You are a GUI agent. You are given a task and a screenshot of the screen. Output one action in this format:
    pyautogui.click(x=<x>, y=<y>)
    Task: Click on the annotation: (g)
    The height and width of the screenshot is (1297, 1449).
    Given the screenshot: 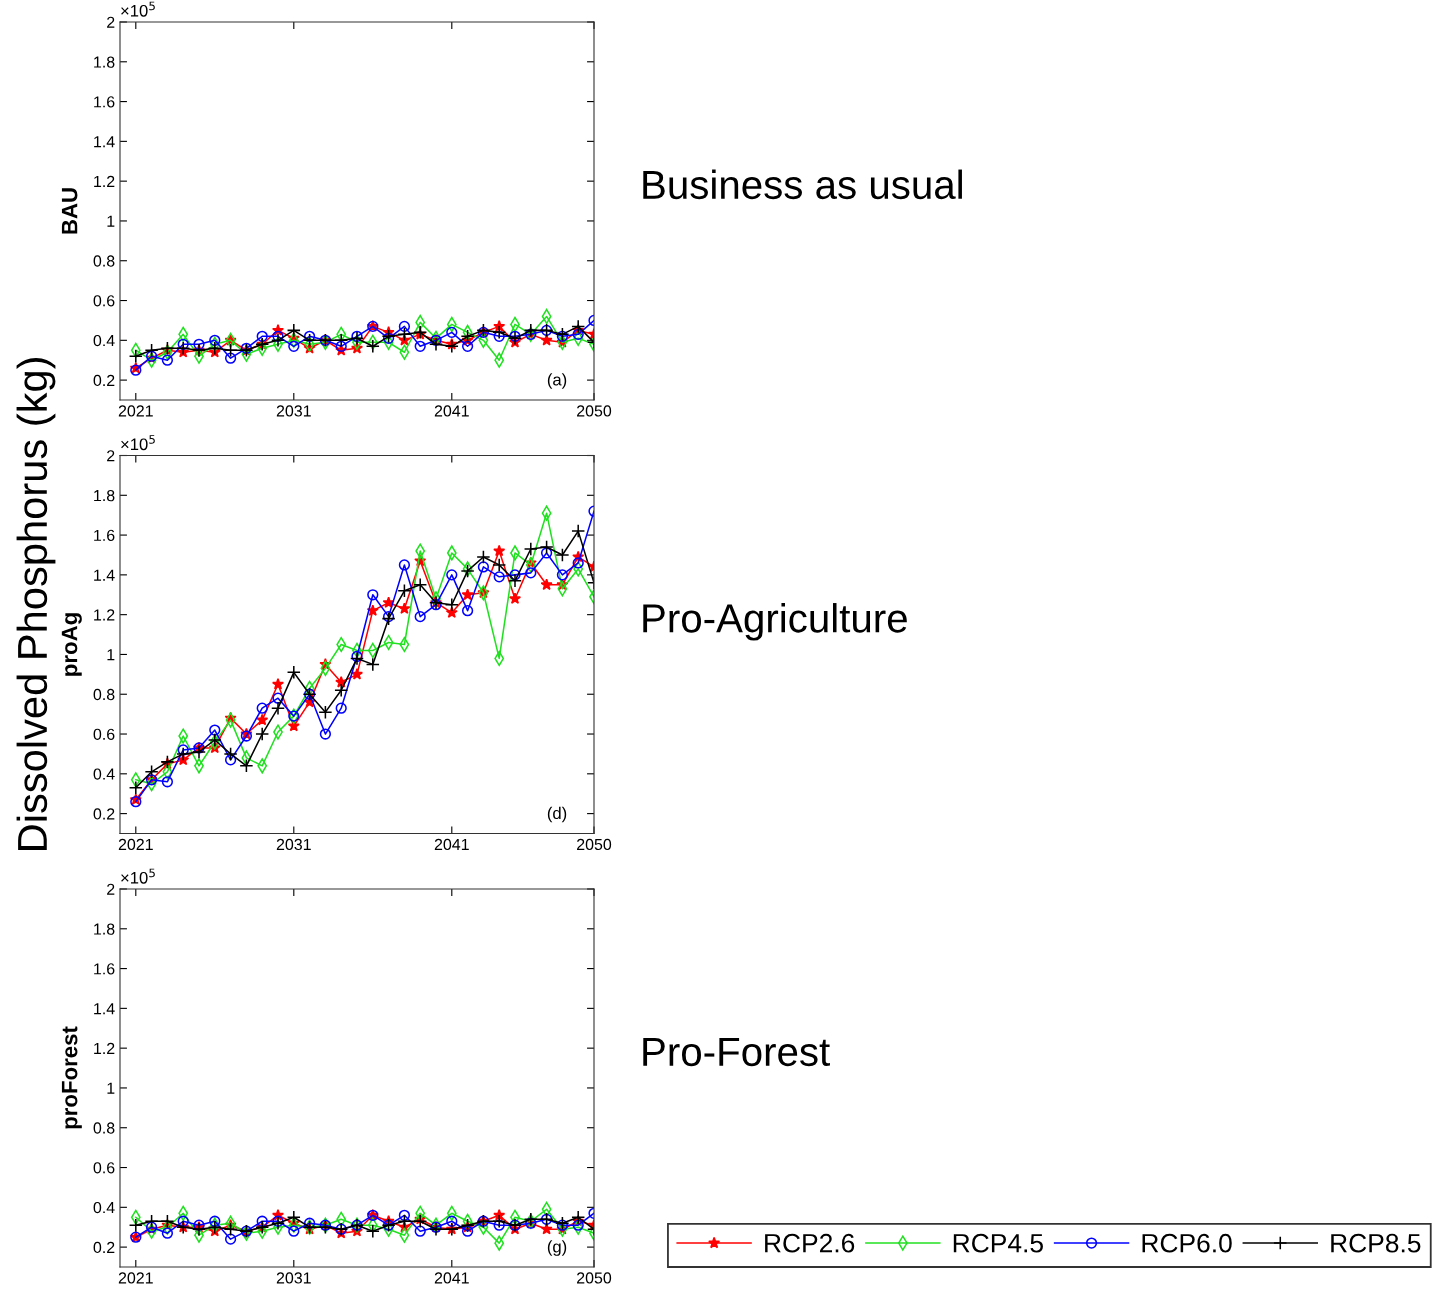 What is the action you would take?
    pyautogui.click(x=557, y=1248)
    